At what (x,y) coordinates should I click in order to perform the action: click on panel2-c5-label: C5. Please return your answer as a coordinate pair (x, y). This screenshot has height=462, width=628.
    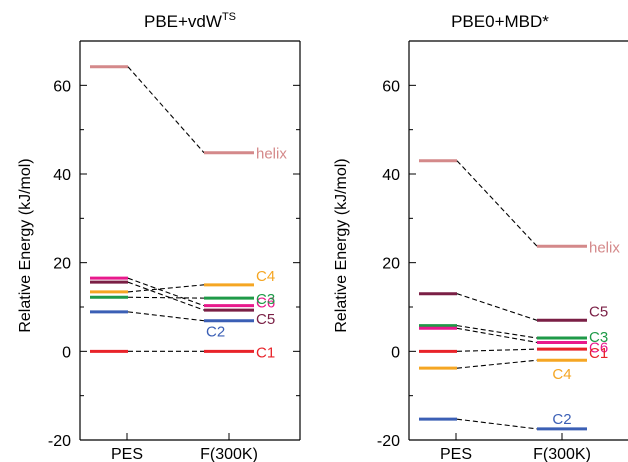
    Looking at the image, I should click on (598, 311).